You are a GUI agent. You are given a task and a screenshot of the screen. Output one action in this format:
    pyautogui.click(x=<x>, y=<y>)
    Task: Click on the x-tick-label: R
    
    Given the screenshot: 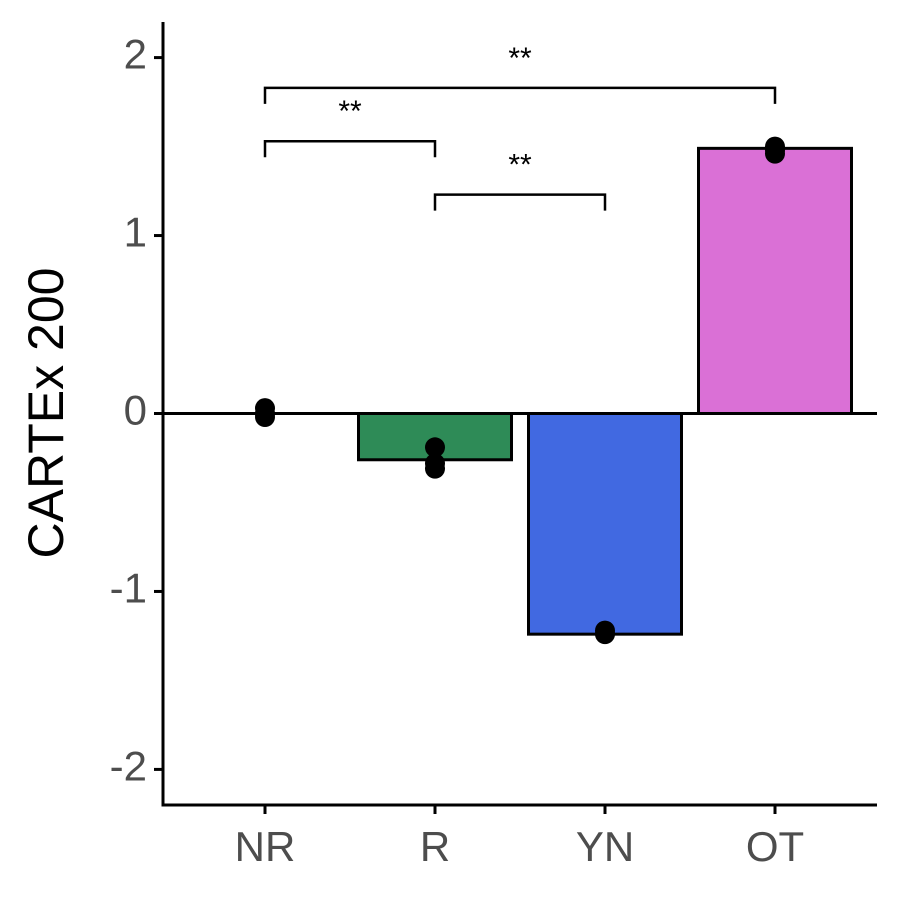 What is the action you would take?
    pyautogui.click(x=435, y=846)
    